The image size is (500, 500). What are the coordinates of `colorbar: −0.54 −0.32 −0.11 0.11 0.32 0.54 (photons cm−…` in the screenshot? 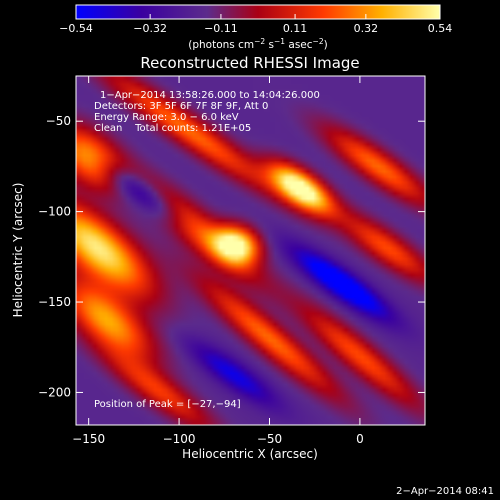 It's located at (255, 27).